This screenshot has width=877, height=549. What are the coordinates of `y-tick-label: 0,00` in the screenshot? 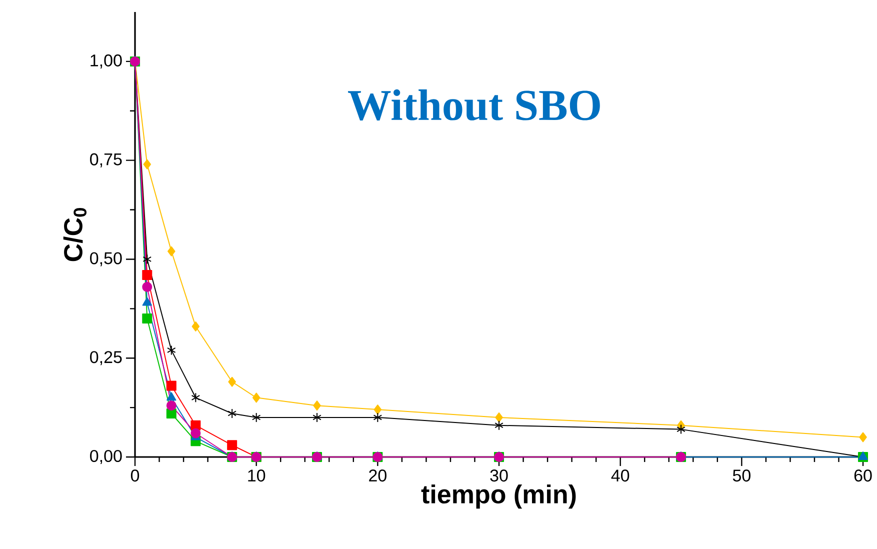 It's located at (106, 457).